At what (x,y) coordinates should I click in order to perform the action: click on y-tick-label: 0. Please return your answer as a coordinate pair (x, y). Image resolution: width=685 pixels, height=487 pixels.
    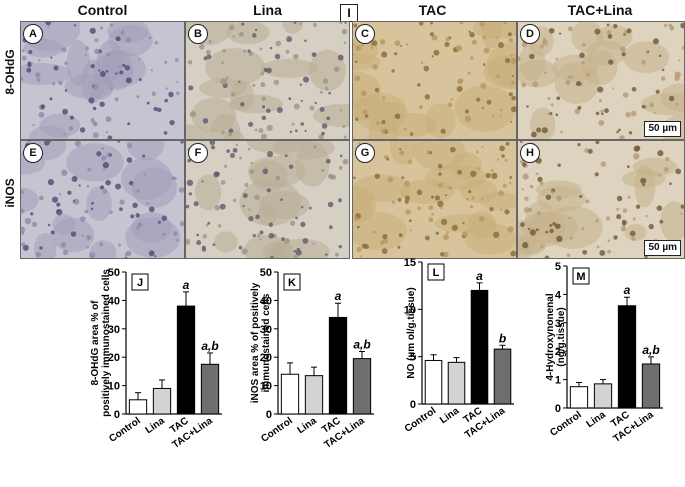
    Looking at the image, I should click on (413, 405).